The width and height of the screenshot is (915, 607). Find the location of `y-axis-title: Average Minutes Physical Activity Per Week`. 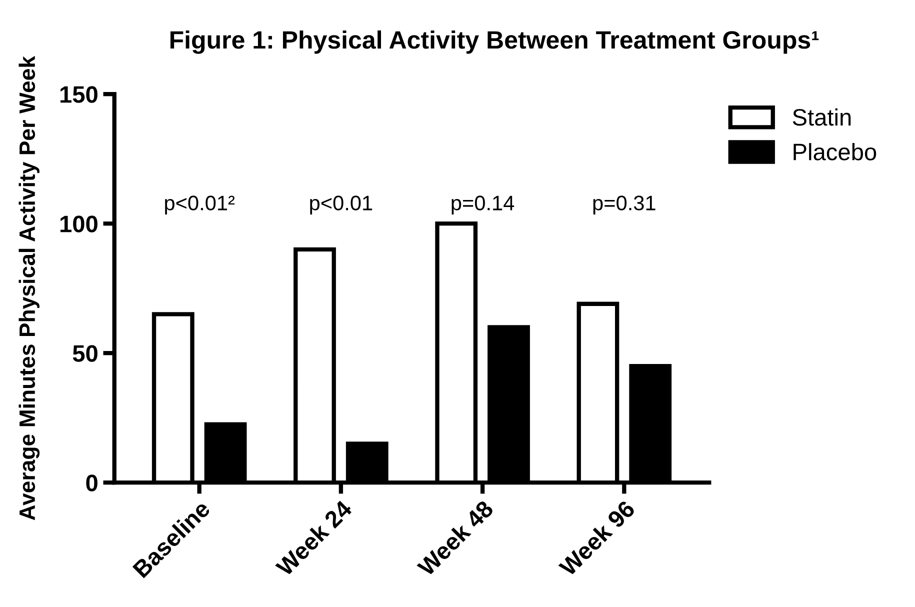

y-axis-title: Average Minutes Physical Activity Per Week is located at coordinates (29, 288).